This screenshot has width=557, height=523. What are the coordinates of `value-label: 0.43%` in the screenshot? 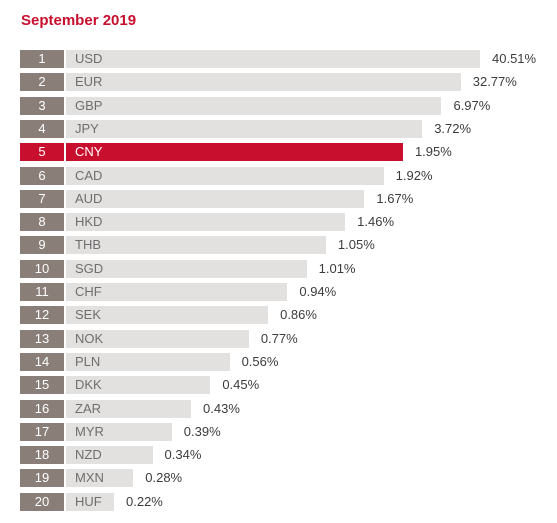 It's located at (221, 408).